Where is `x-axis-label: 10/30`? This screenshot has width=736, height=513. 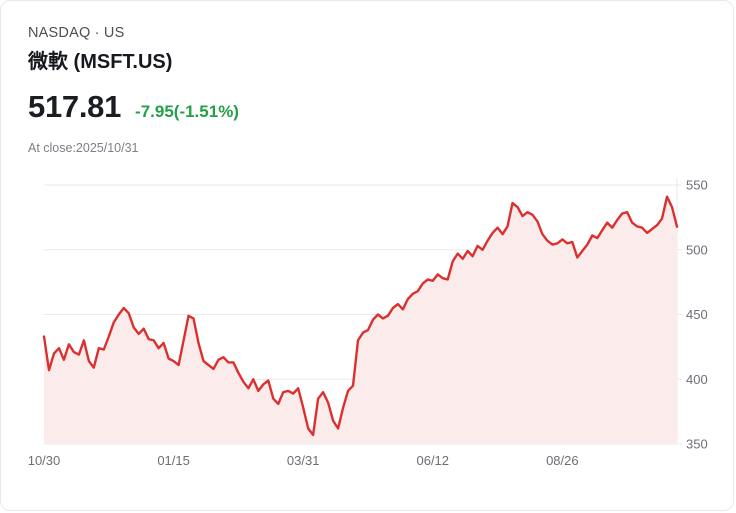 x-axis-label: 10/30 is located at coordinates (44, 460).